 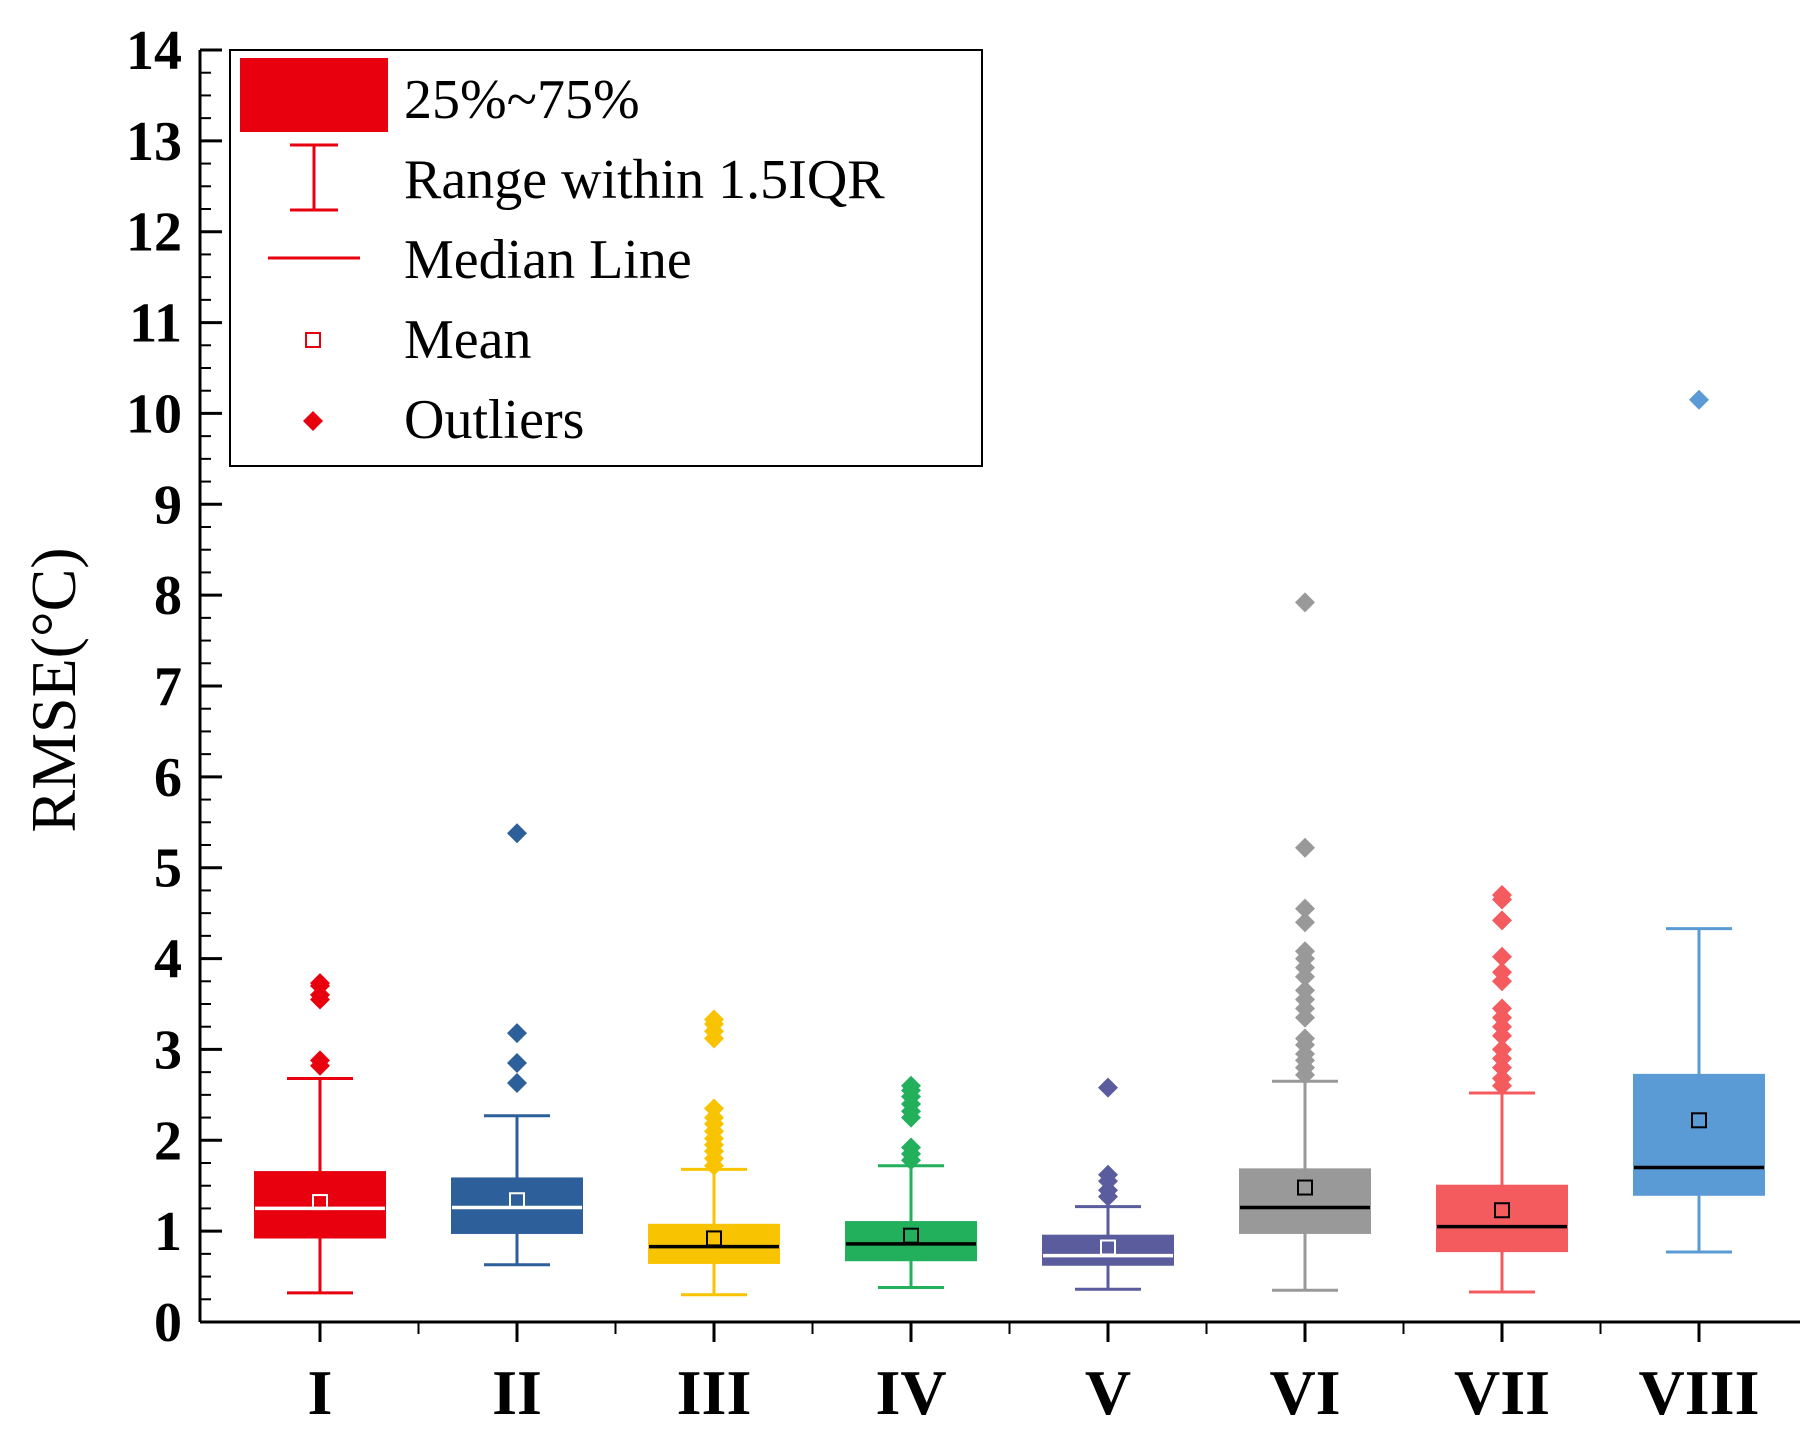 I want to click on y-tick-label: 8, so click(x=168, y=596).